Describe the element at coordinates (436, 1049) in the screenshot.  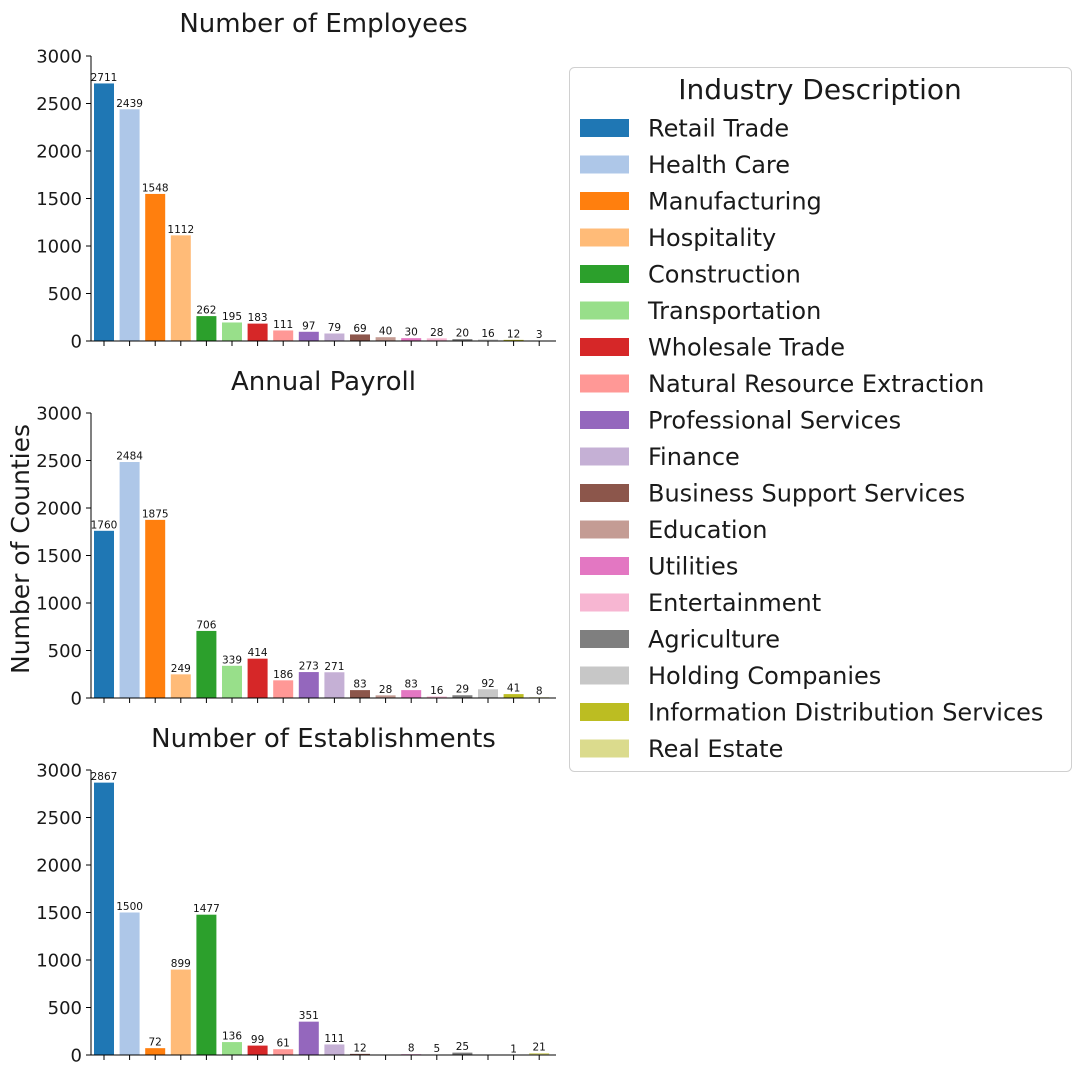
I see `data-label: 5` at that location.